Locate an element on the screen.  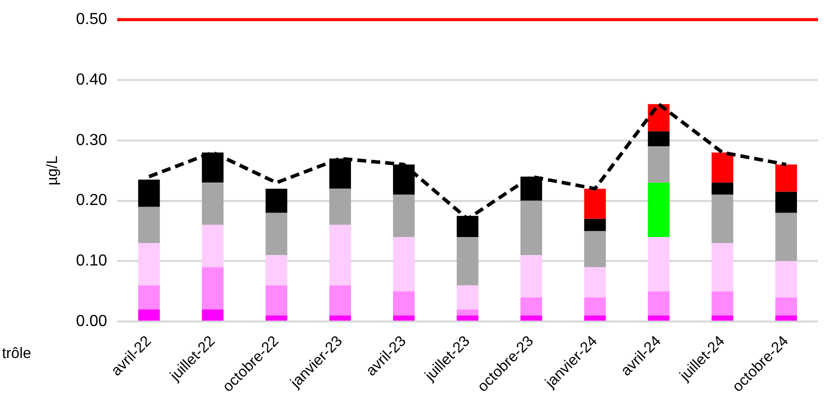
x-axis-title: trôle is located at coordinates (17, 353).